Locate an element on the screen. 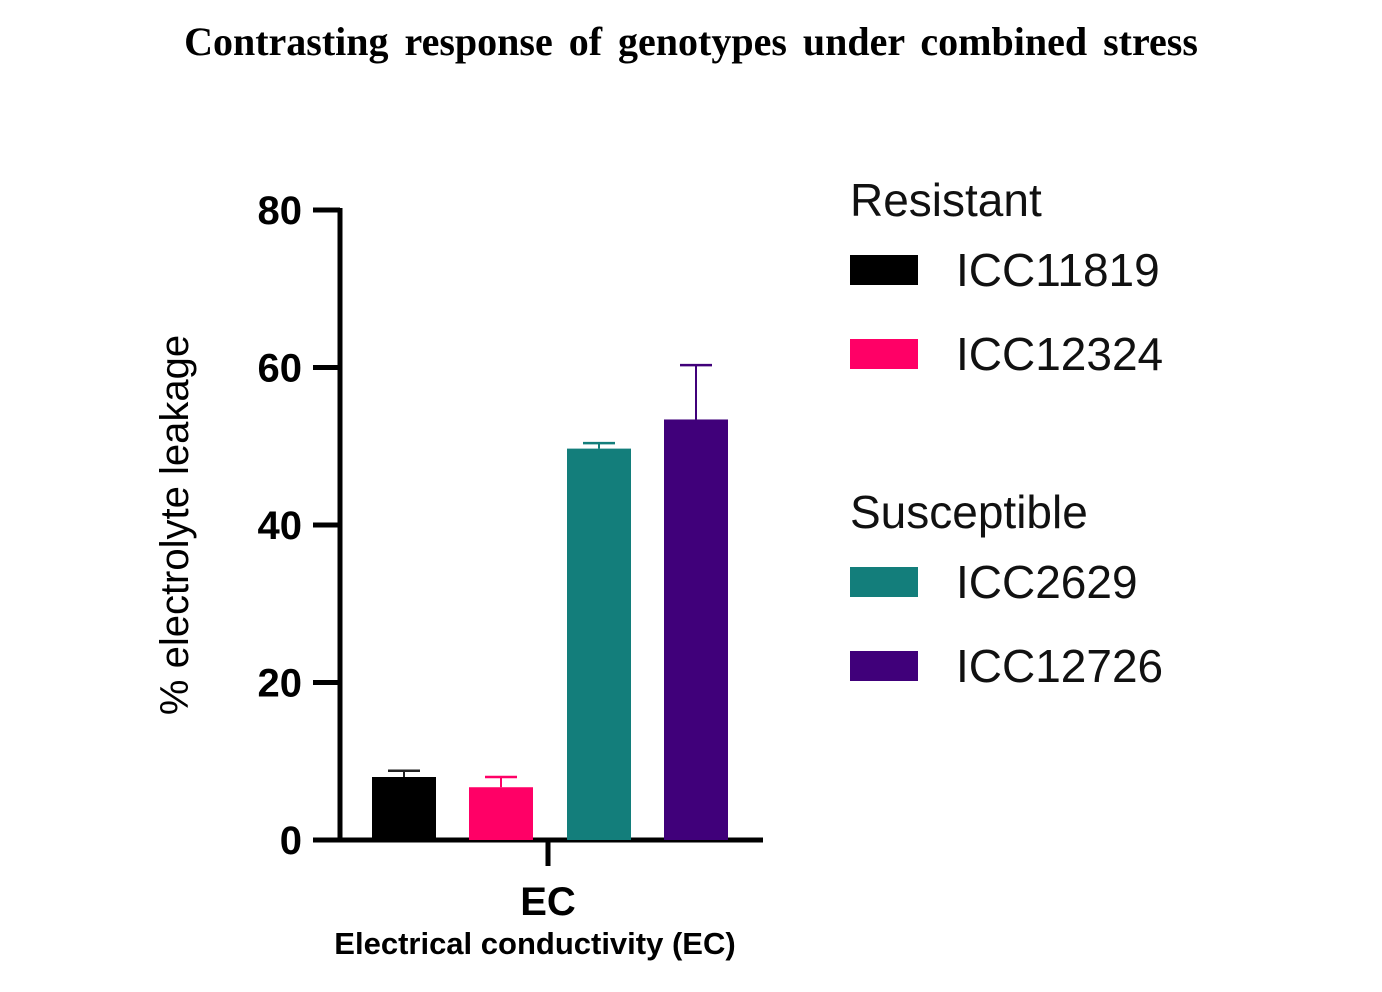 The image size is (1382, 992). legend-item: ICC12324 is located at coordinates (1006, 354).